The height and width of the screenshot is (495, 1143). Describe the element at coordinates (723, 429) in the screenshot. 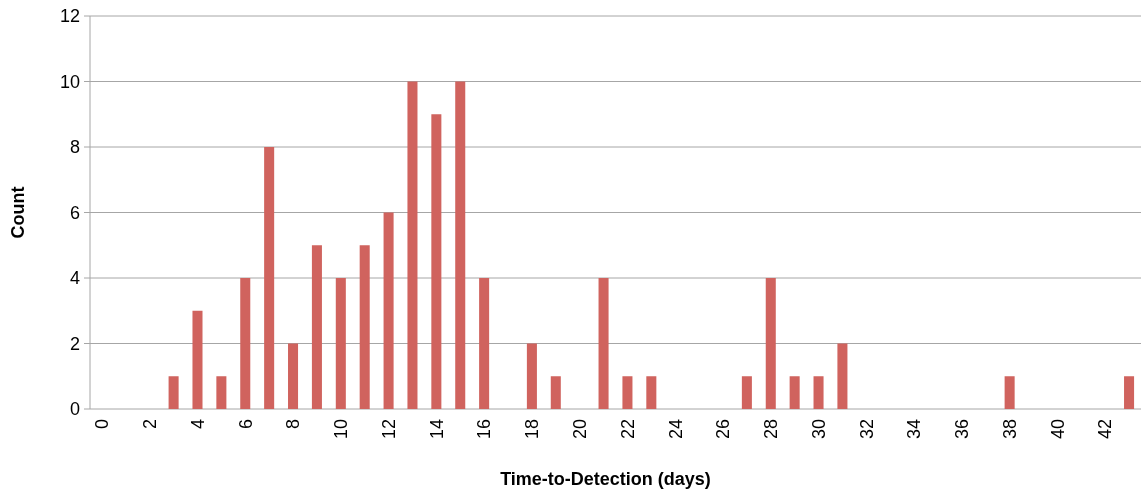

I see `x-tick-label: 26` at that location.